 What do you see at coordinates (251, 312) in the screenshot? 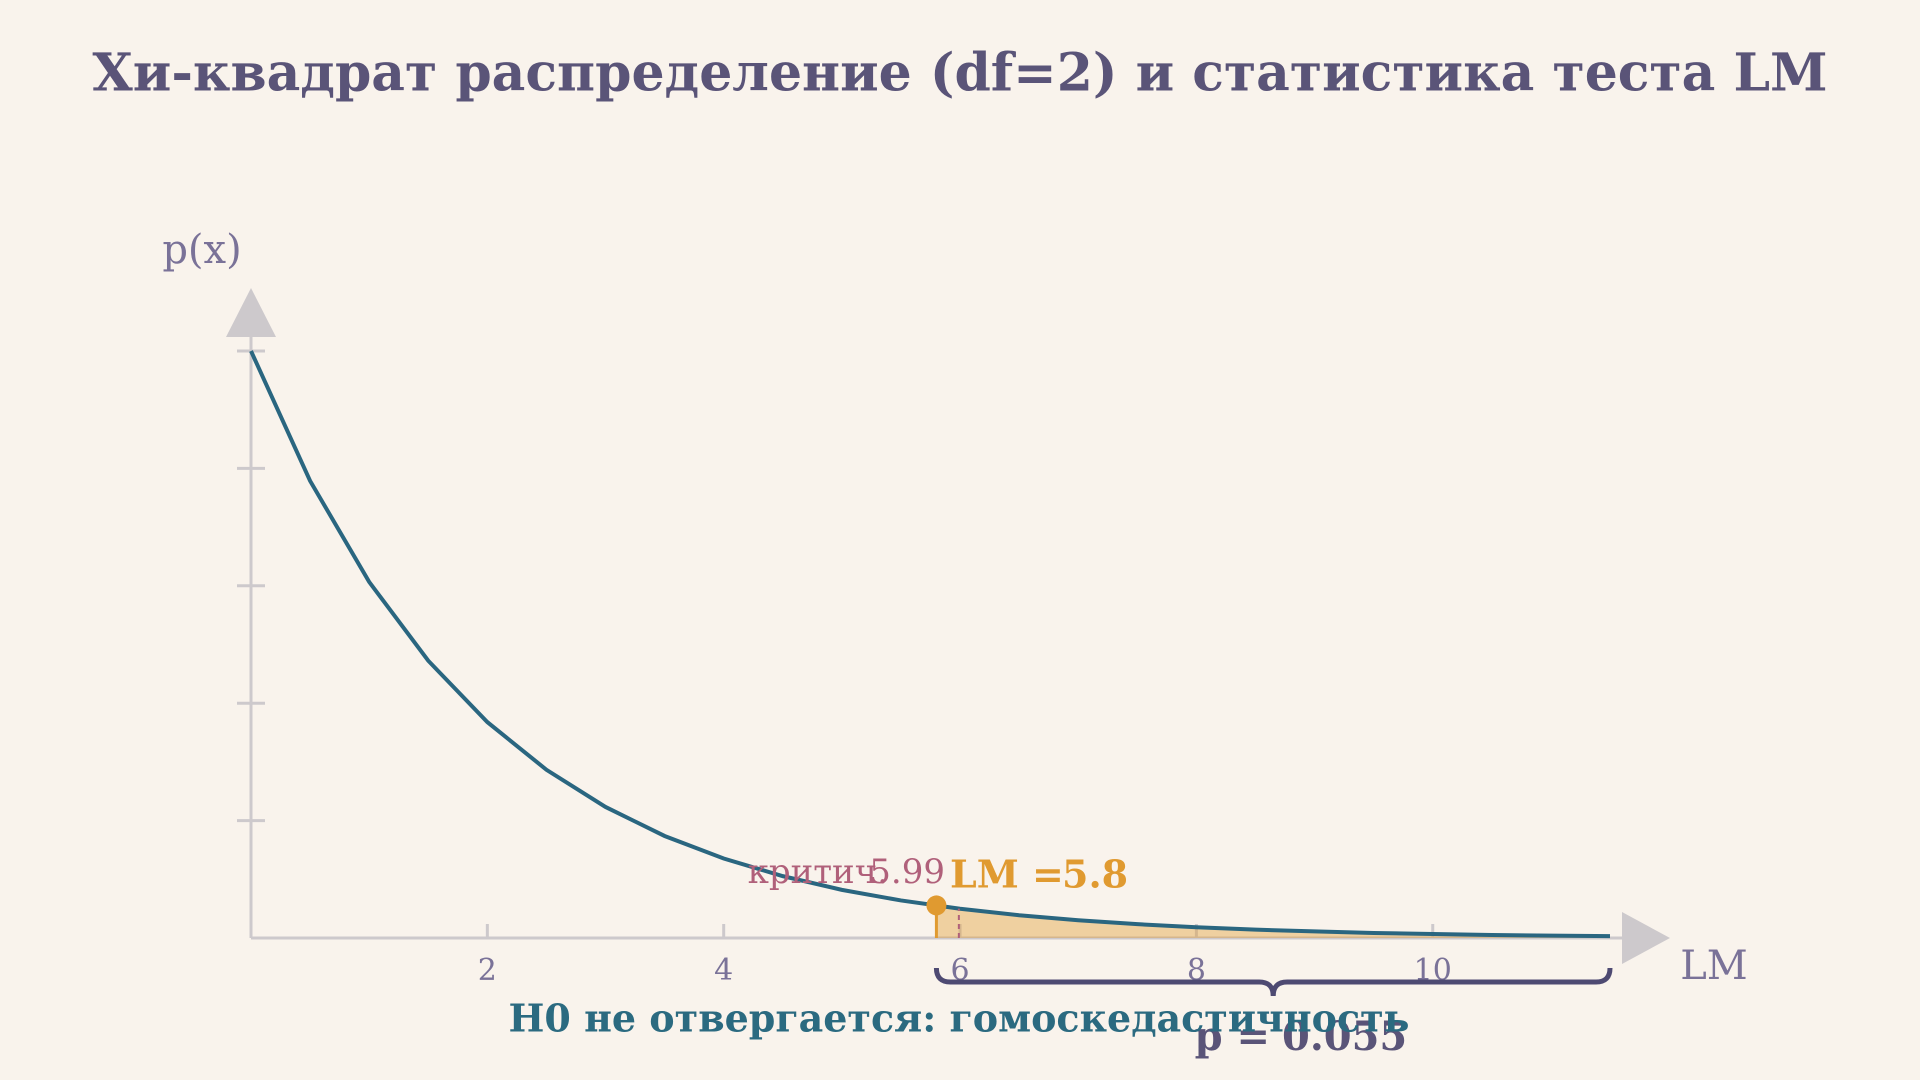
I see `y-axis-arrow` at bounding box center [251, 312].